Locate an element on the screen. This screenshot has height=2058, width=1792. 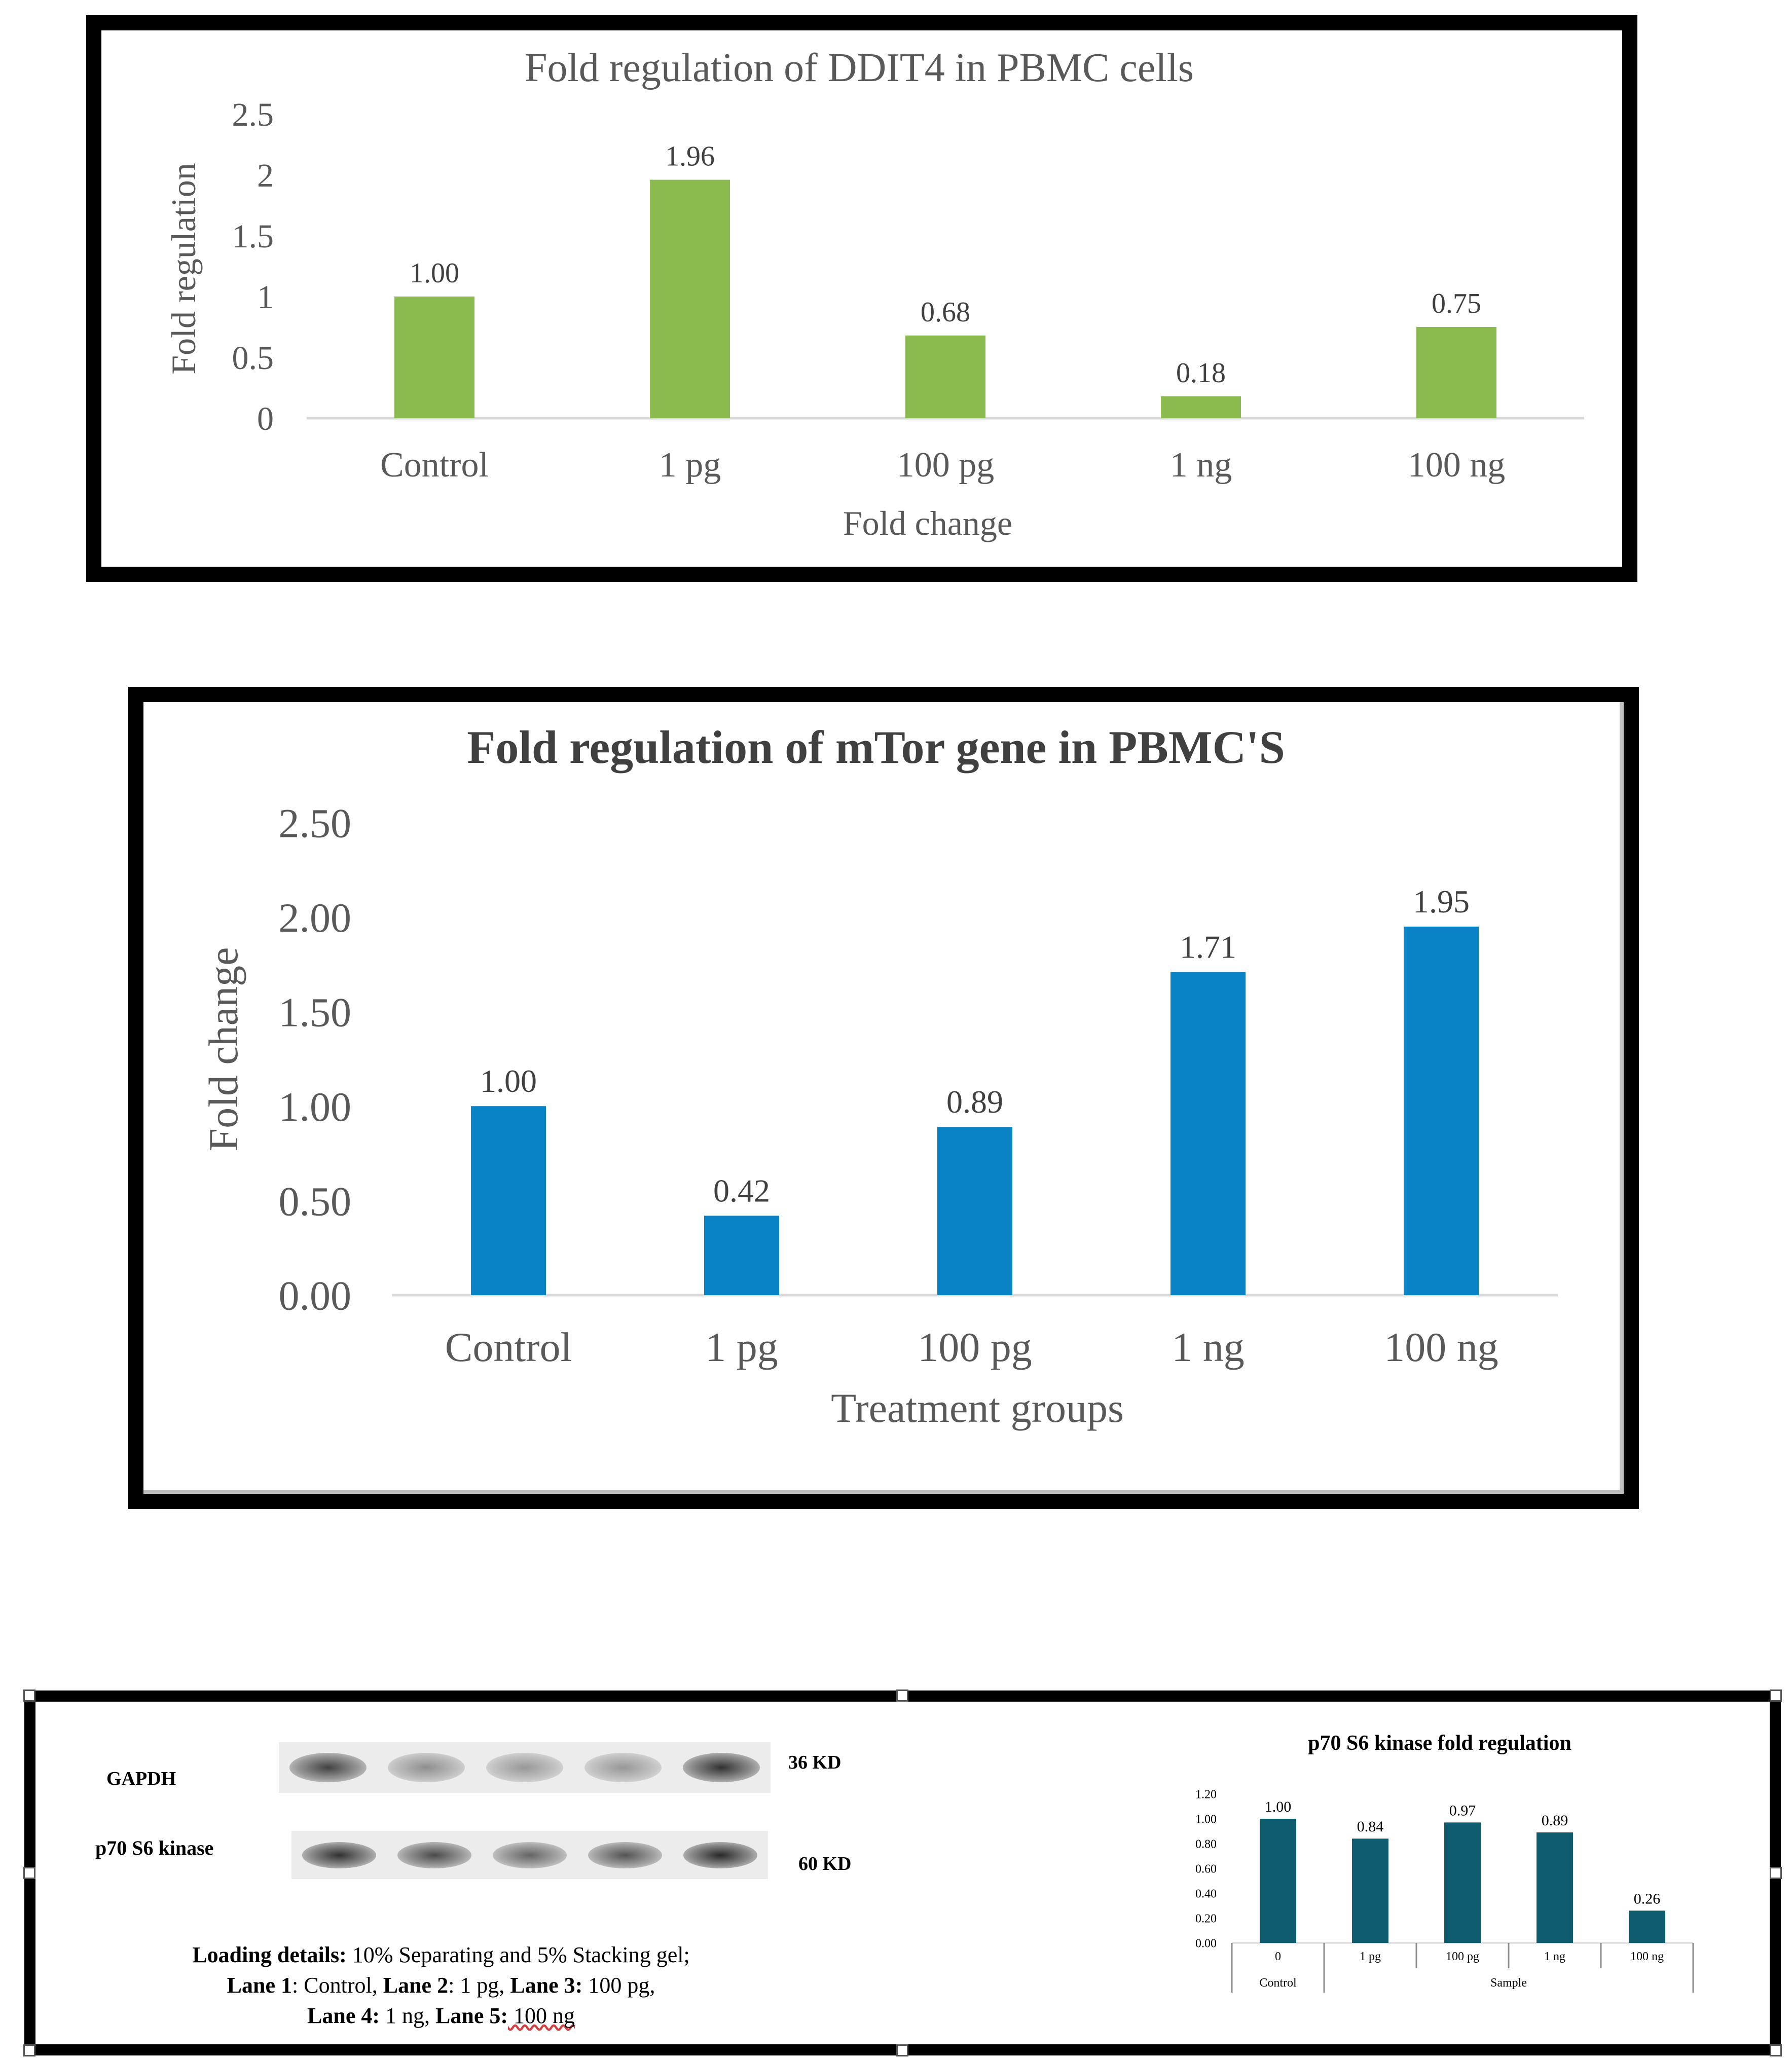
resize-handle-bottom-left is located at coordinates (29, 2050).